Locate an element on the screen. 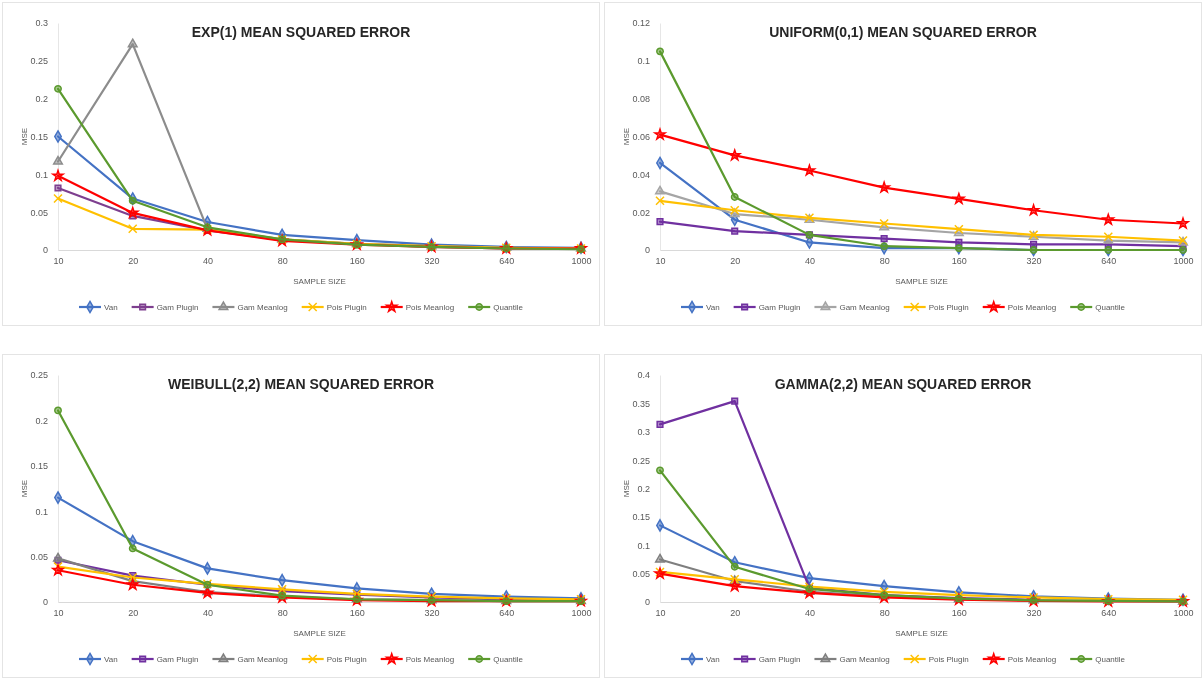  y-tick-label: 0.06 is located at coordinates (641, 136).